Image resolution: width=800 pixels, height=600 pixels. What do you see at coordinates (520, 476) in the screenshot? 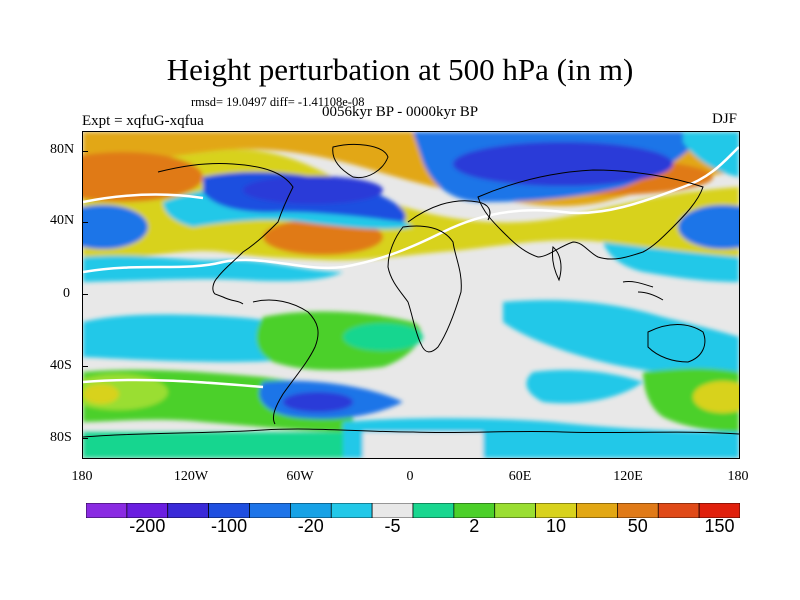
I see `lon-label-60e: 60E` at bounding box center [520, 476].